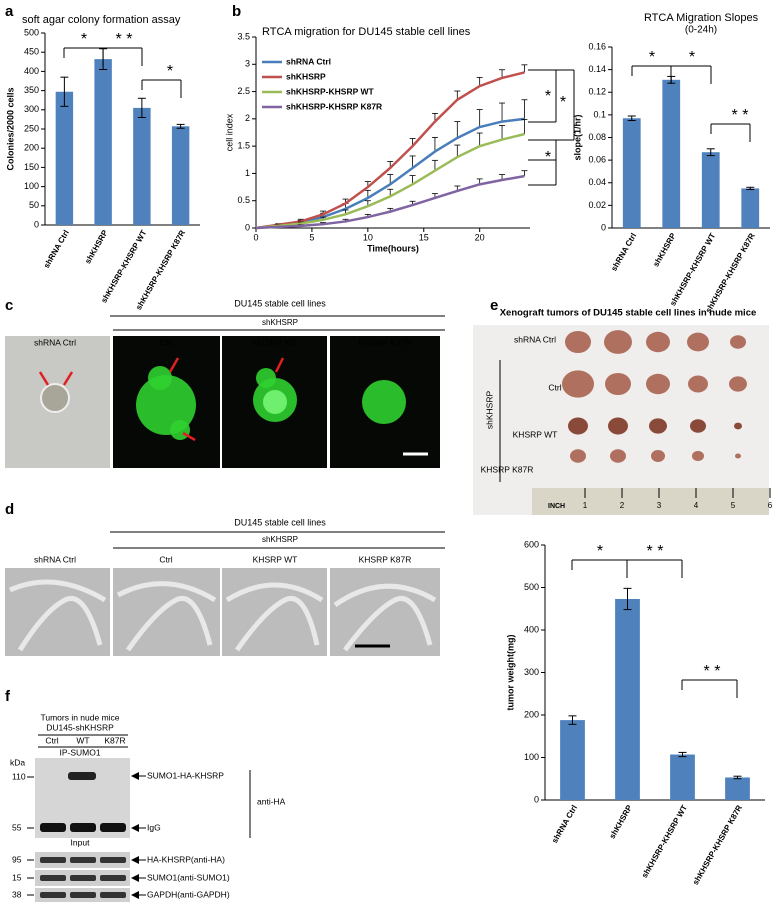 Image resolution: width=779 pixels, height=905 pixels. What do you see at coordinates (696, 505) in the screenshot?
I see `ruler-mark: 4` at bounding box center [696, 505].